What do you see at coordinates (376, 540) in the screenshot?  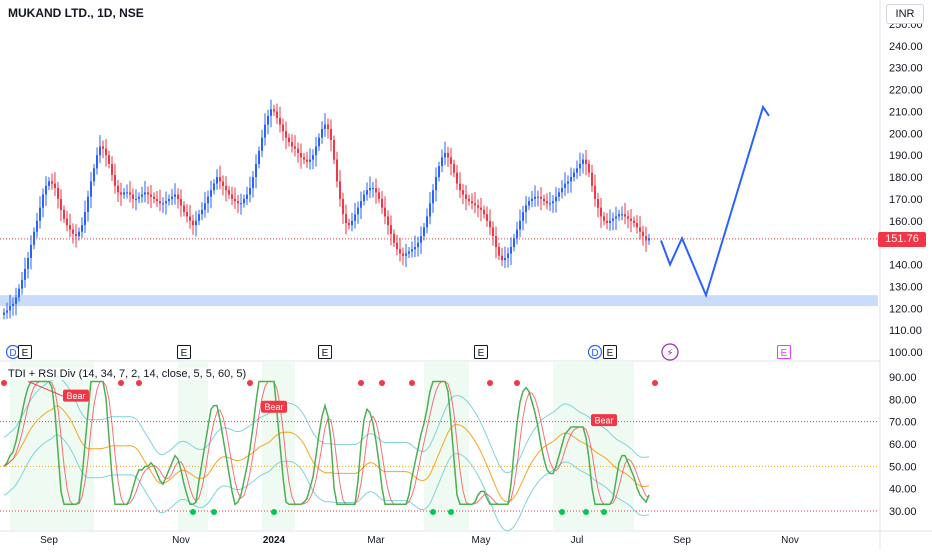 I see `time-tick-label: Mar` at bounding box center [376, 540].